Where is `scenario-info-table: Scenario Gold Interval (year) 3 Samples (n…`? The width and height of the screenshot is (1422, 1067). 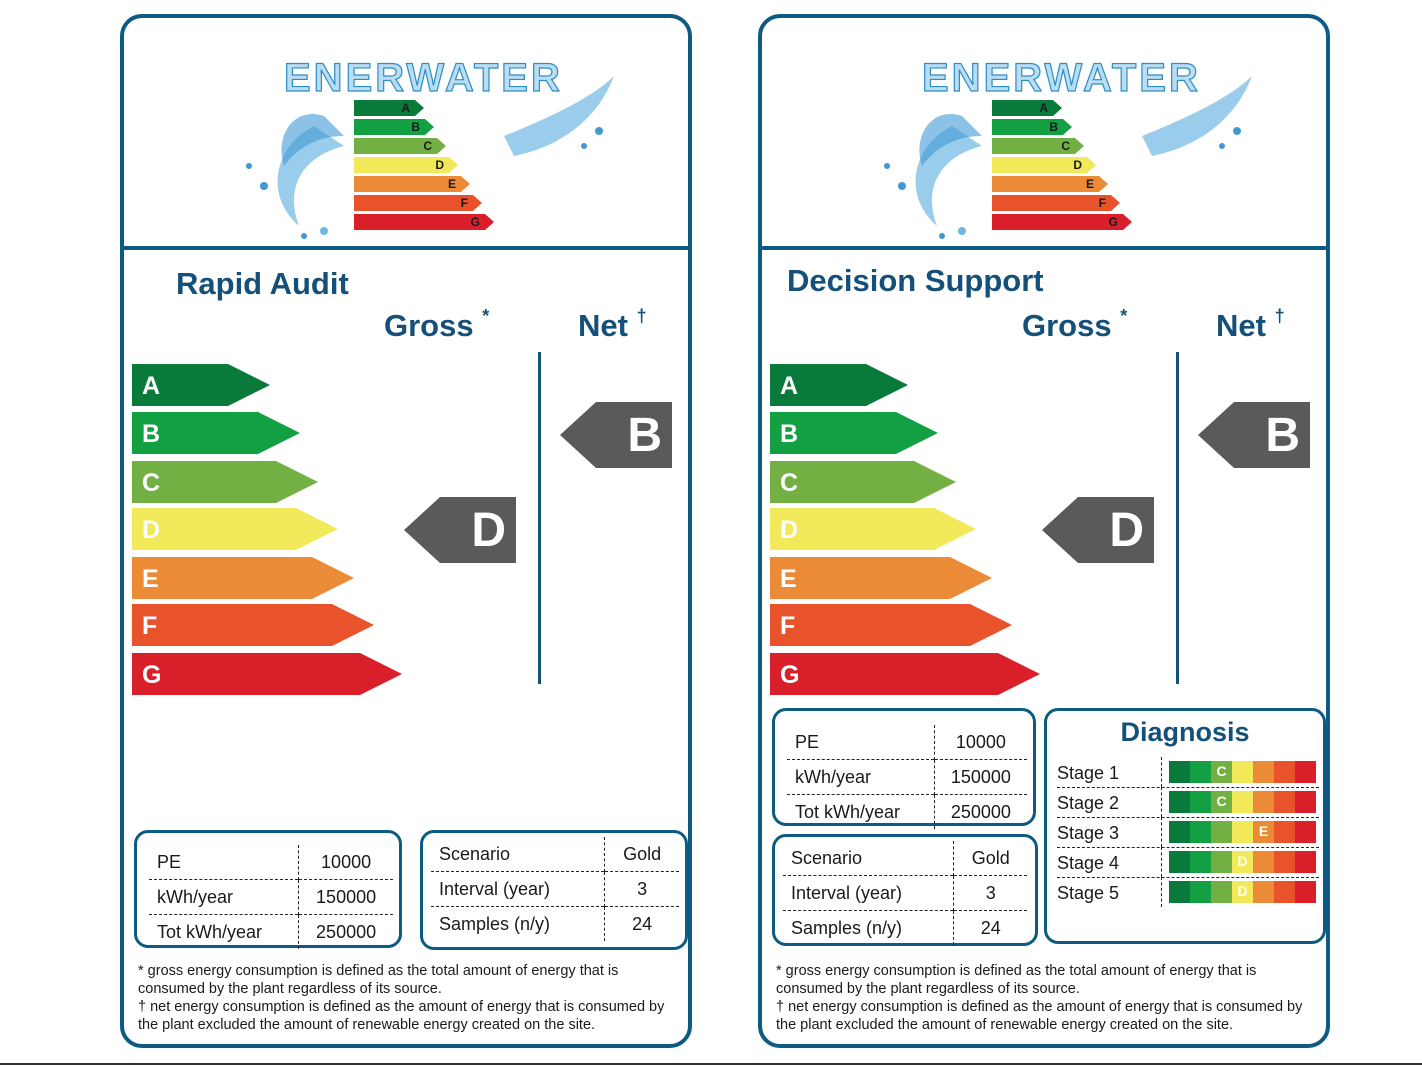 scenario-info-table: Scenario Gold Interval (year) 3 Samples (n… is located at coordinates (905, 893).